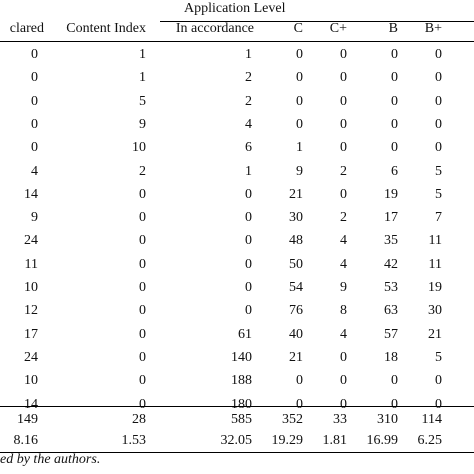  I want to click on bottom-rule, so click(237, 452).